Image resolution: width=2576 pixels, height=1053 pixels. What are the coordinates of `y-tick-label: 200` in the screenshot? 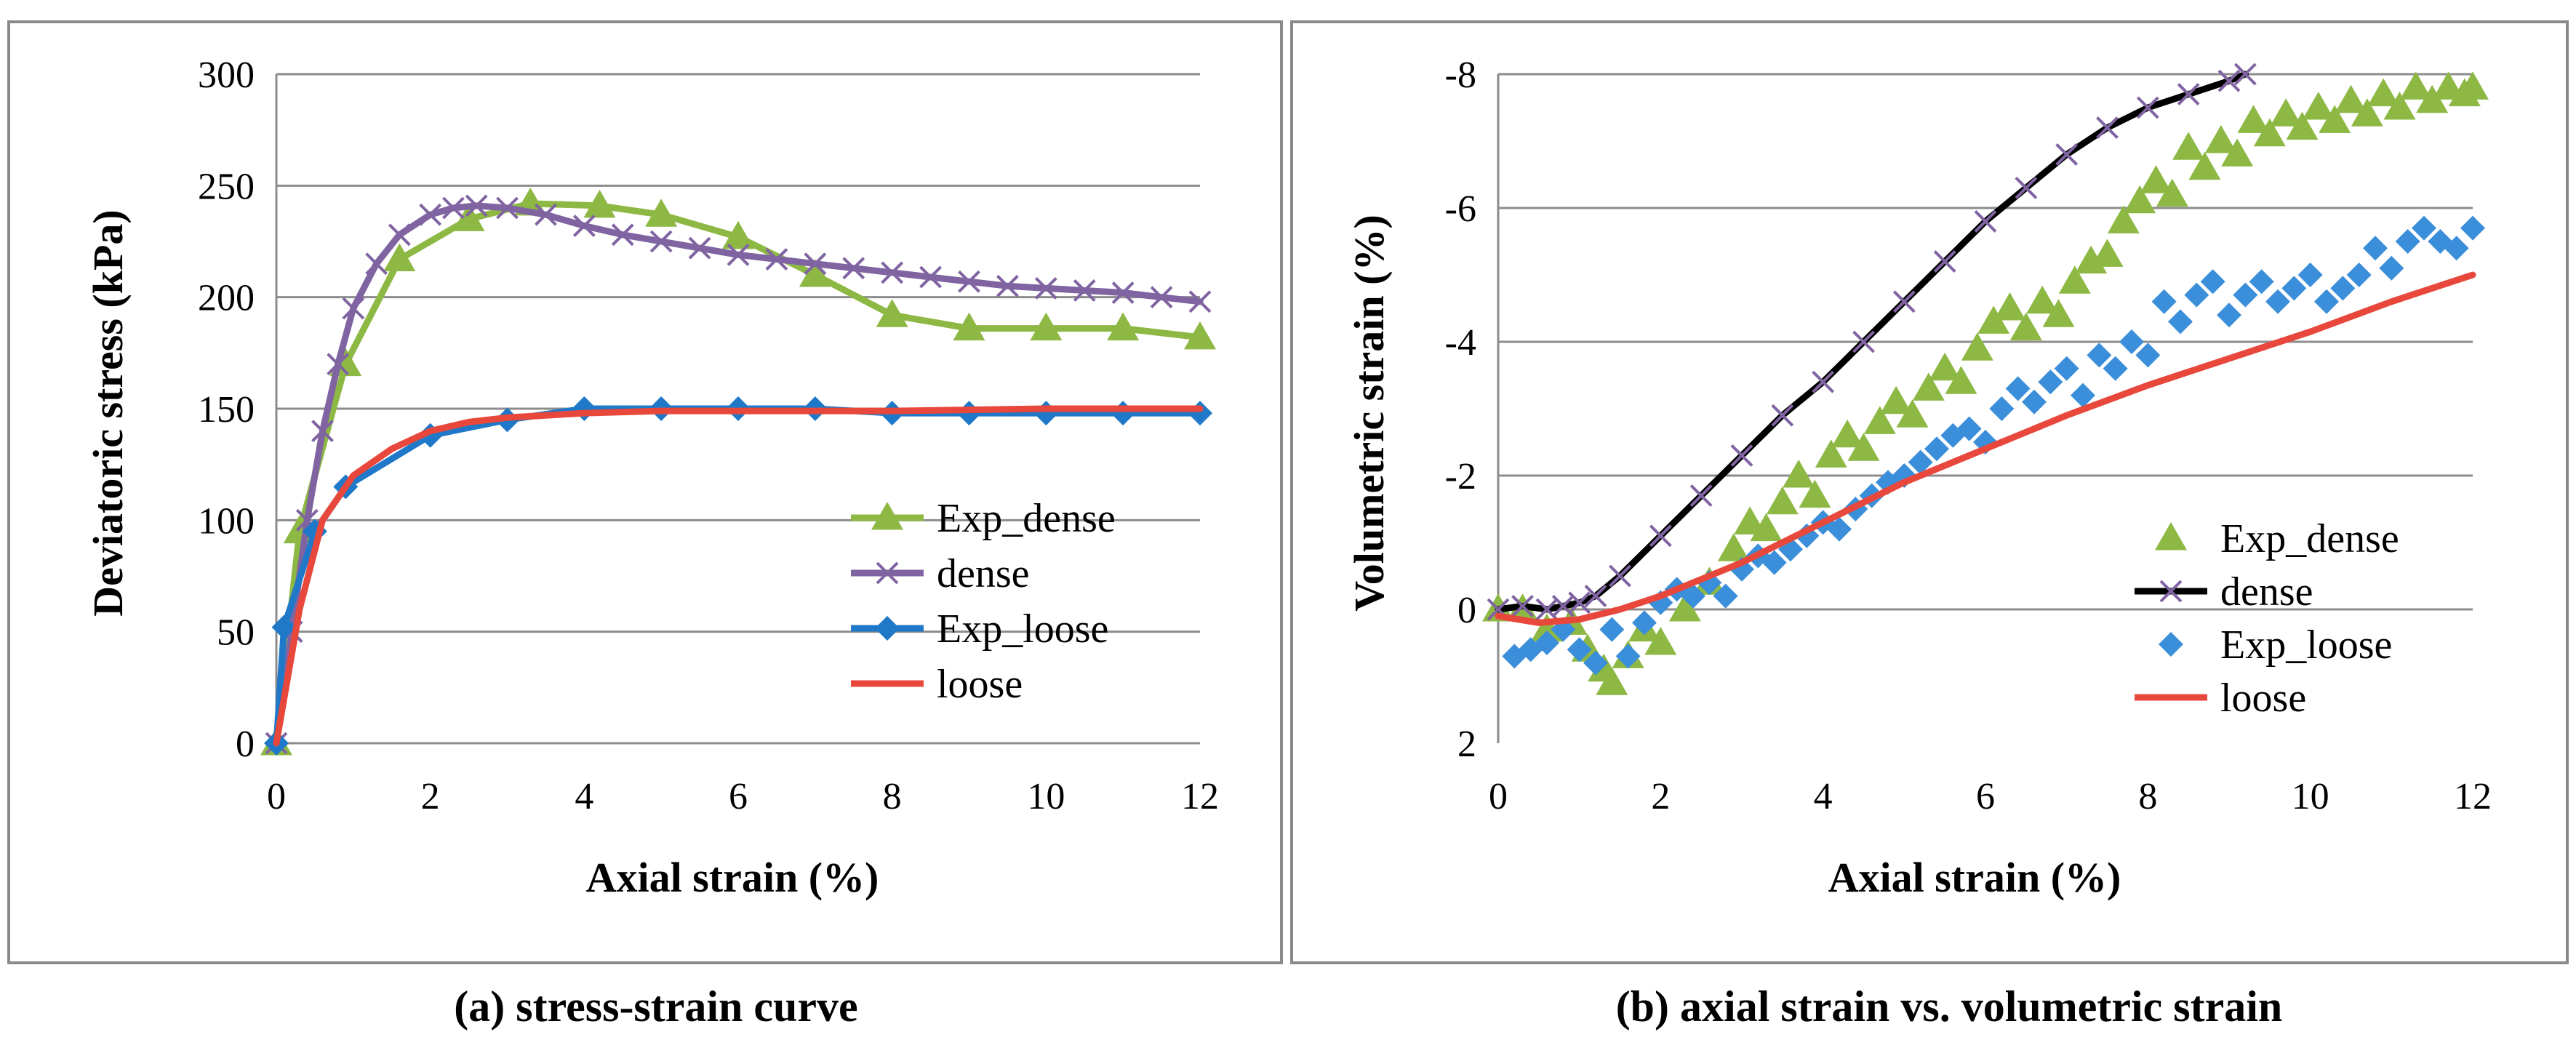 It's located at (226, 298).